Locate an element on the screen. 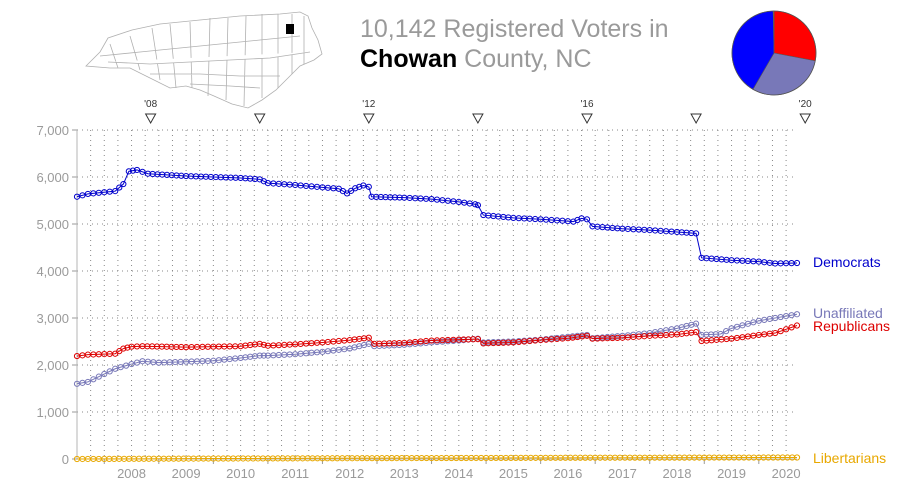 This screenshot has height=500, width=900. title-line1: 10,142 Registered Voters in is located at coordinates (514, 29).